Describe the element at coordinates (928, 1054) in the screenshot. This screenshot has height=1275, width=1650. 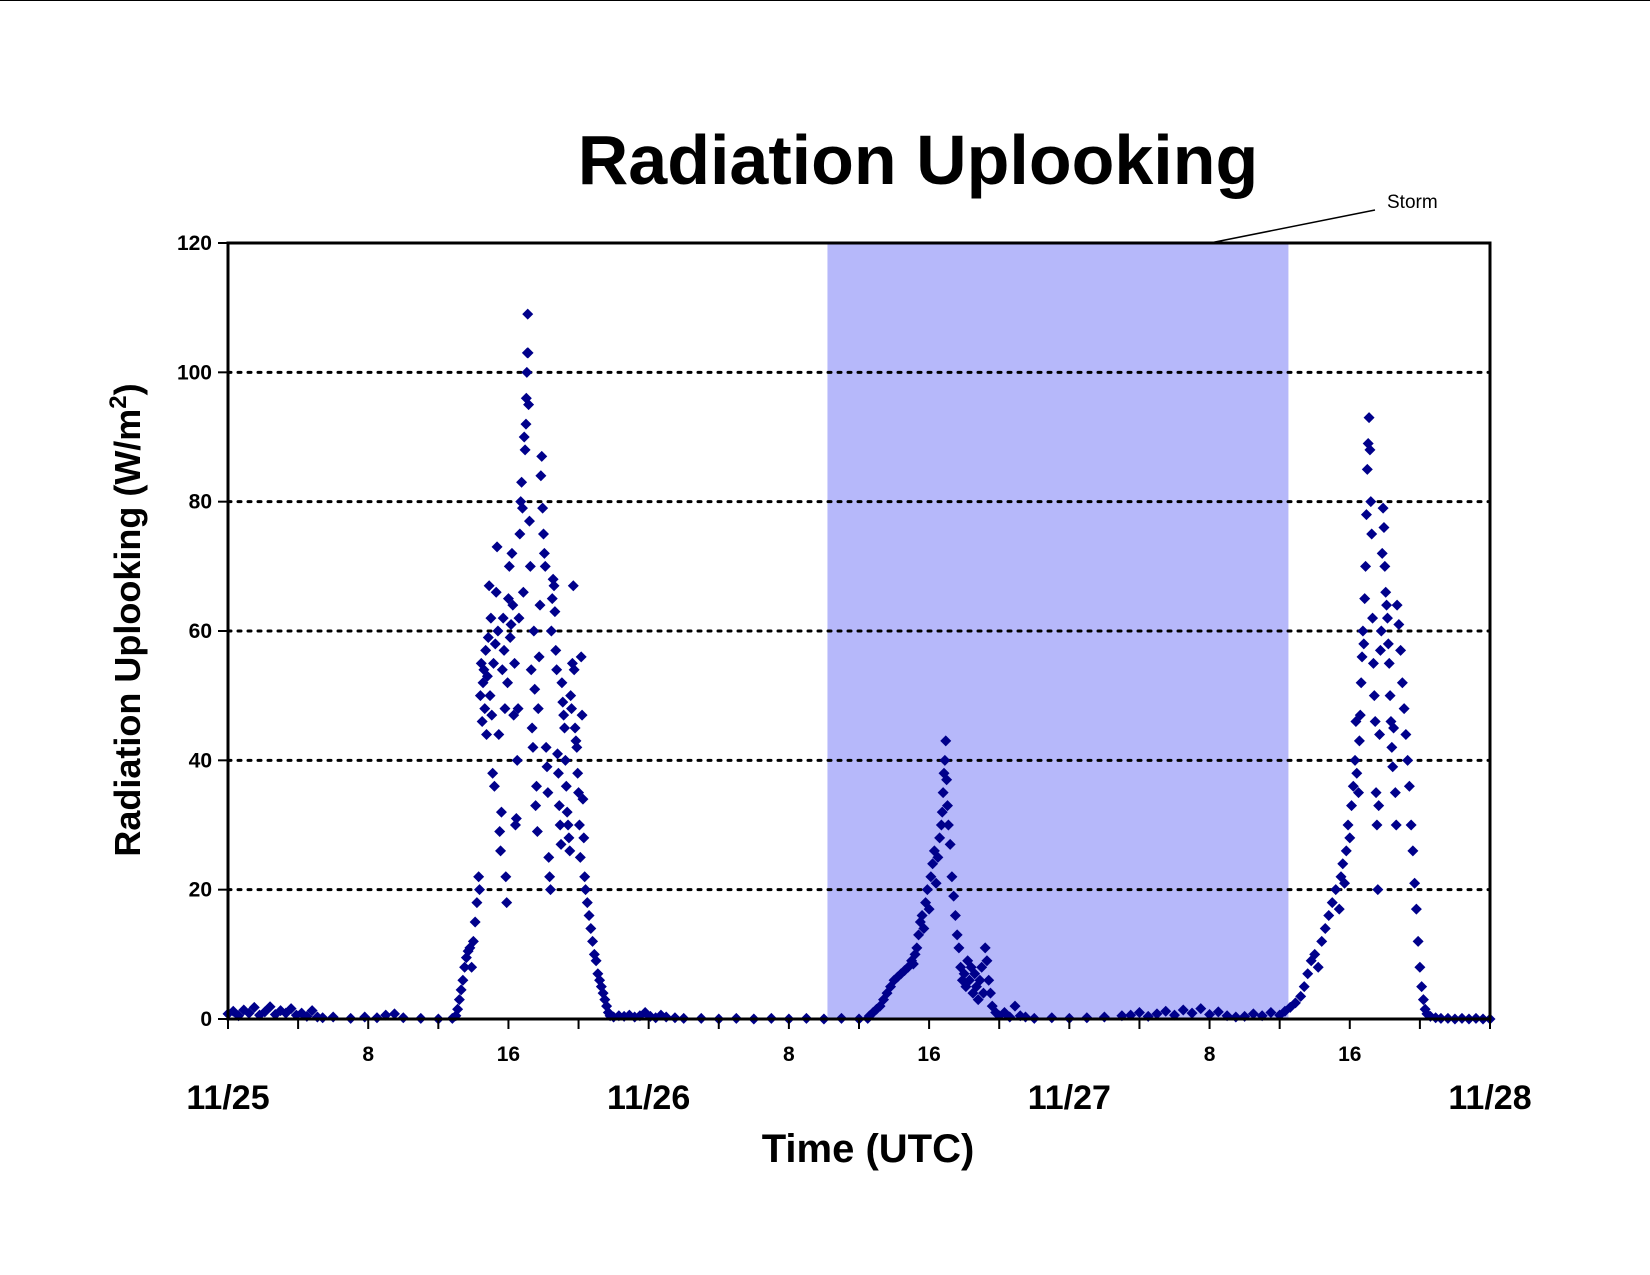
I see `x-hour-label-40: 16` at that location.